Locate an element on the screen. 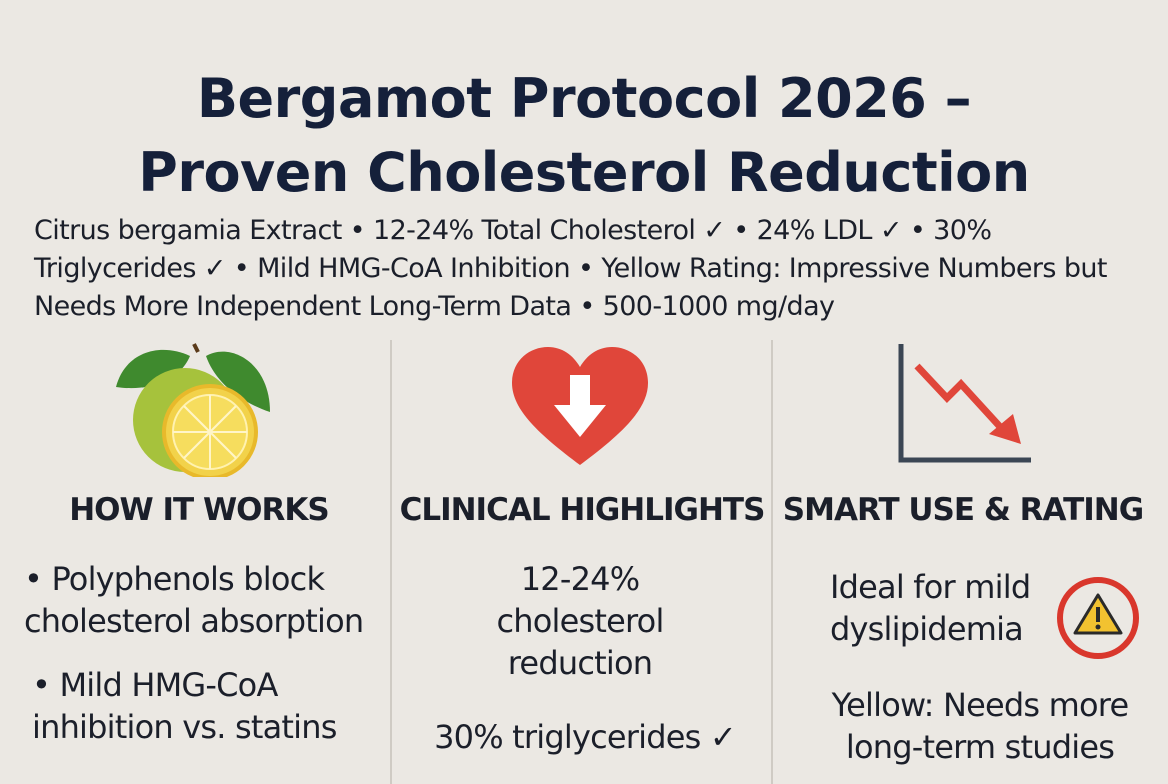 The width and height of the screenshot is (1168, 784). rating: Yellow: Needs more long-term studies is located at coordinates (980, 726).